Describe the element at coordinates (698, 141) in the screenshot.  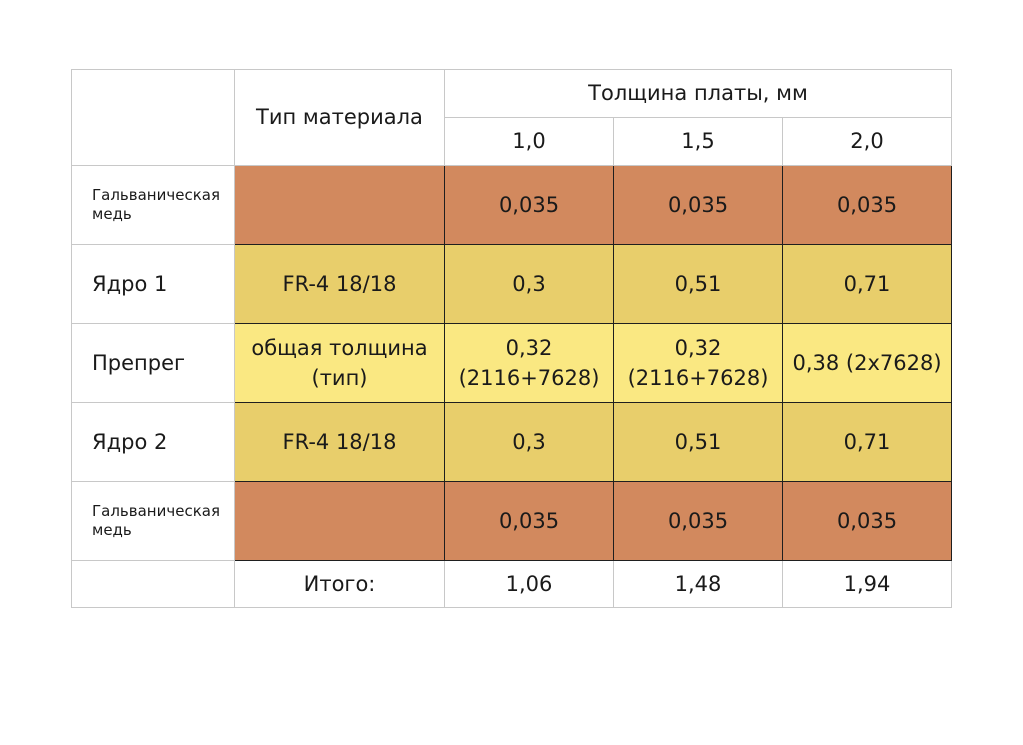
I see `header-thickness-1-5: 1,5` at that location.